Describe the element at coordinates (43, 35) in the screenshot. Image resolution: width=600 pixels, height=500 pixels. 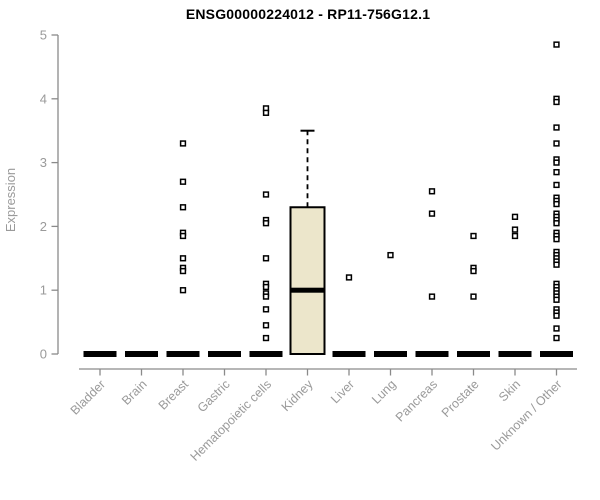
I see `y-tick-label: 5` at that location.